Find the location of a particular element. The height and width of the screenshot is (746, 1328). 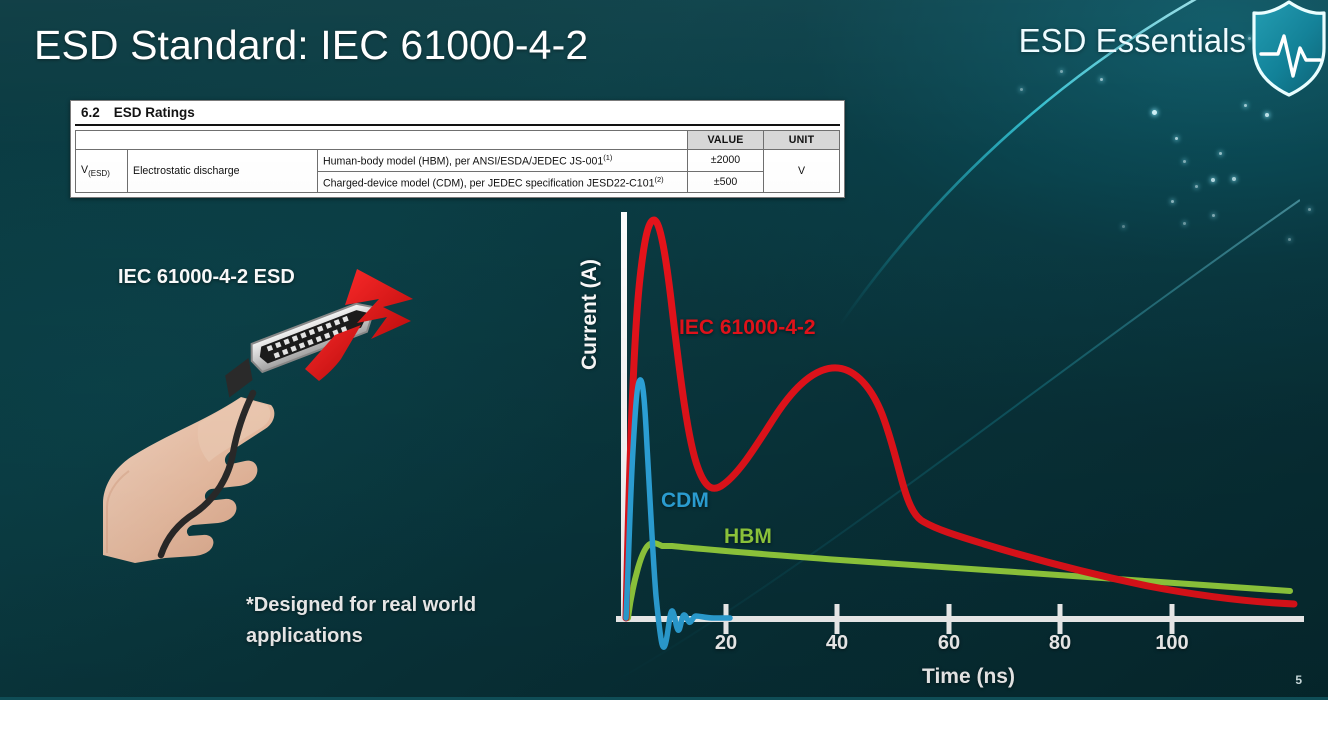

table-blank-header is located at coordinates (381, 140).